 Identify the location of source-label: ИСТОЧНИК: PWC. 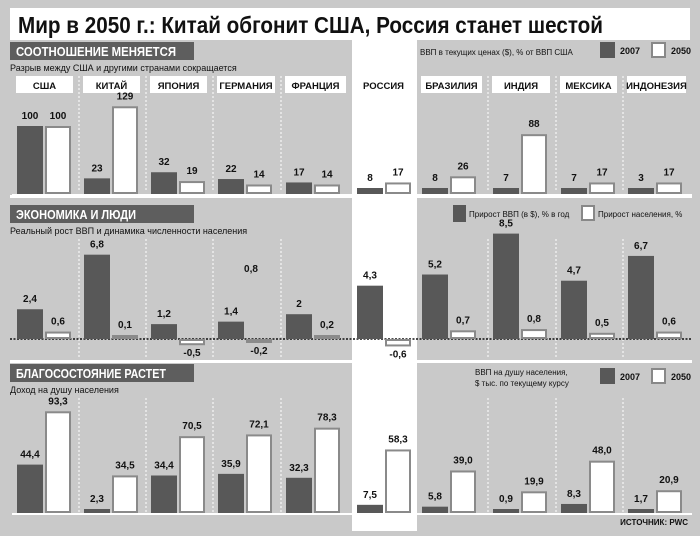
(654, 522).